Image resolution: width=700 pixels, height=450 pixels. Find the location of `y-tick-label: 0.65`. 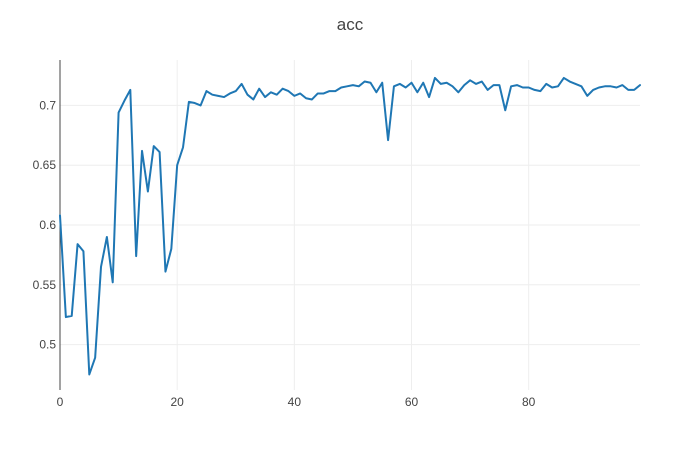

y-tick-label: 0.65 is located at coordinates (45, 165).